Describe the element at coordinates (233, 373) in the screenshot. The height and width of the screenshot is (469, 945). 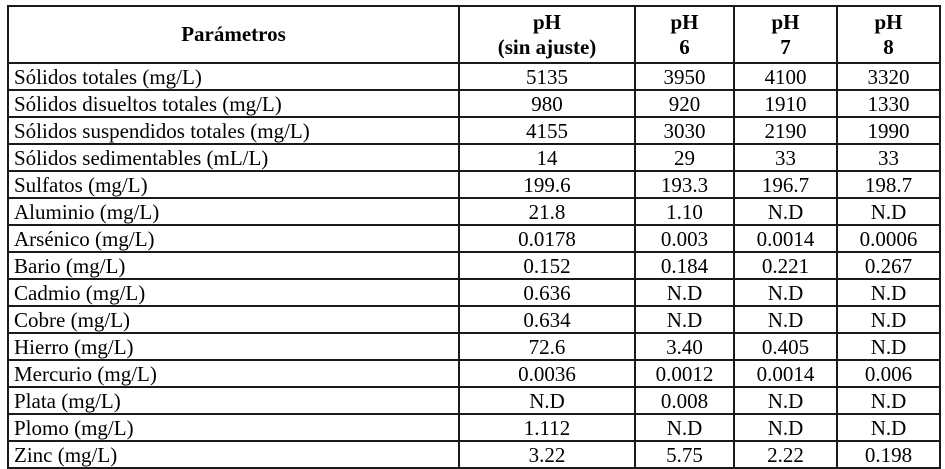
I see `parameter-name-cell: Mercurio (mg/L)` at that location.